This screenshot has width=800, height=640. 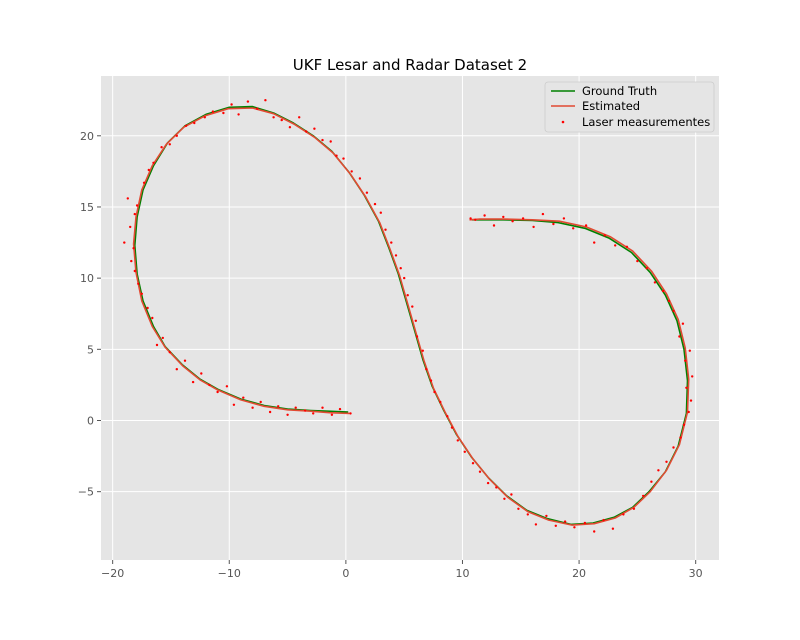 What do you see at coordinates (90, 420) in the screenshot?
I see `y-tick-label-1: 0` at bounding box center [90, 420].